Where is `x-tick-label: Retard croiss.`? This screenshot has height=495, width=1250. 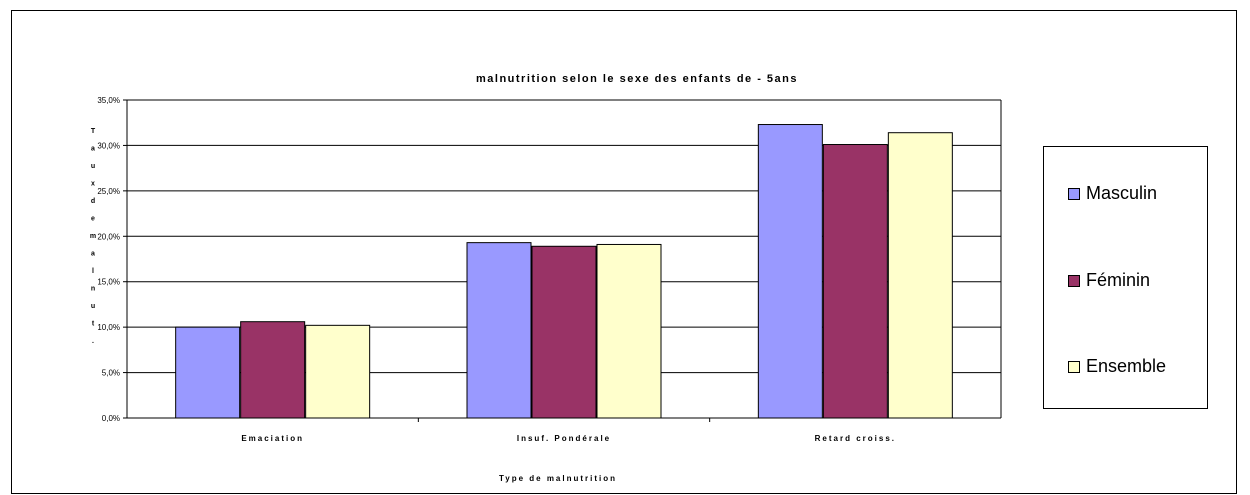 x-tick-label: Retard croiss. is located at coordinates (855, 438).